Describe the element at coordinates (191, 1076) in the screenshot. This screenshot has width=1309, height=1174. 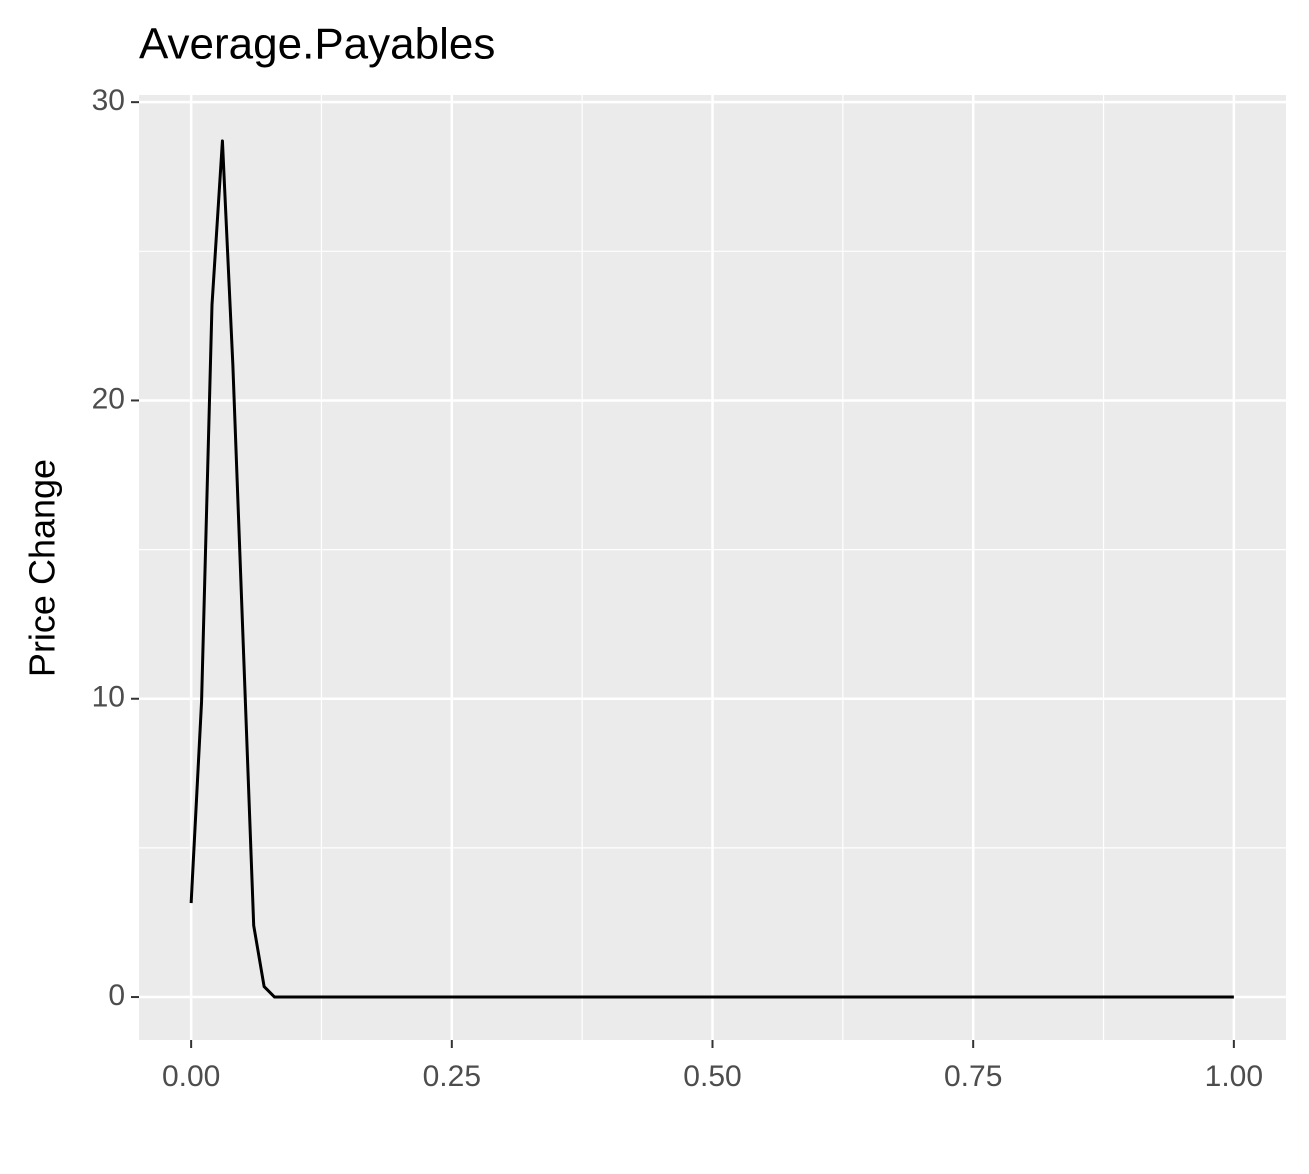
I see `x-tick-label: 0.00` at that location.